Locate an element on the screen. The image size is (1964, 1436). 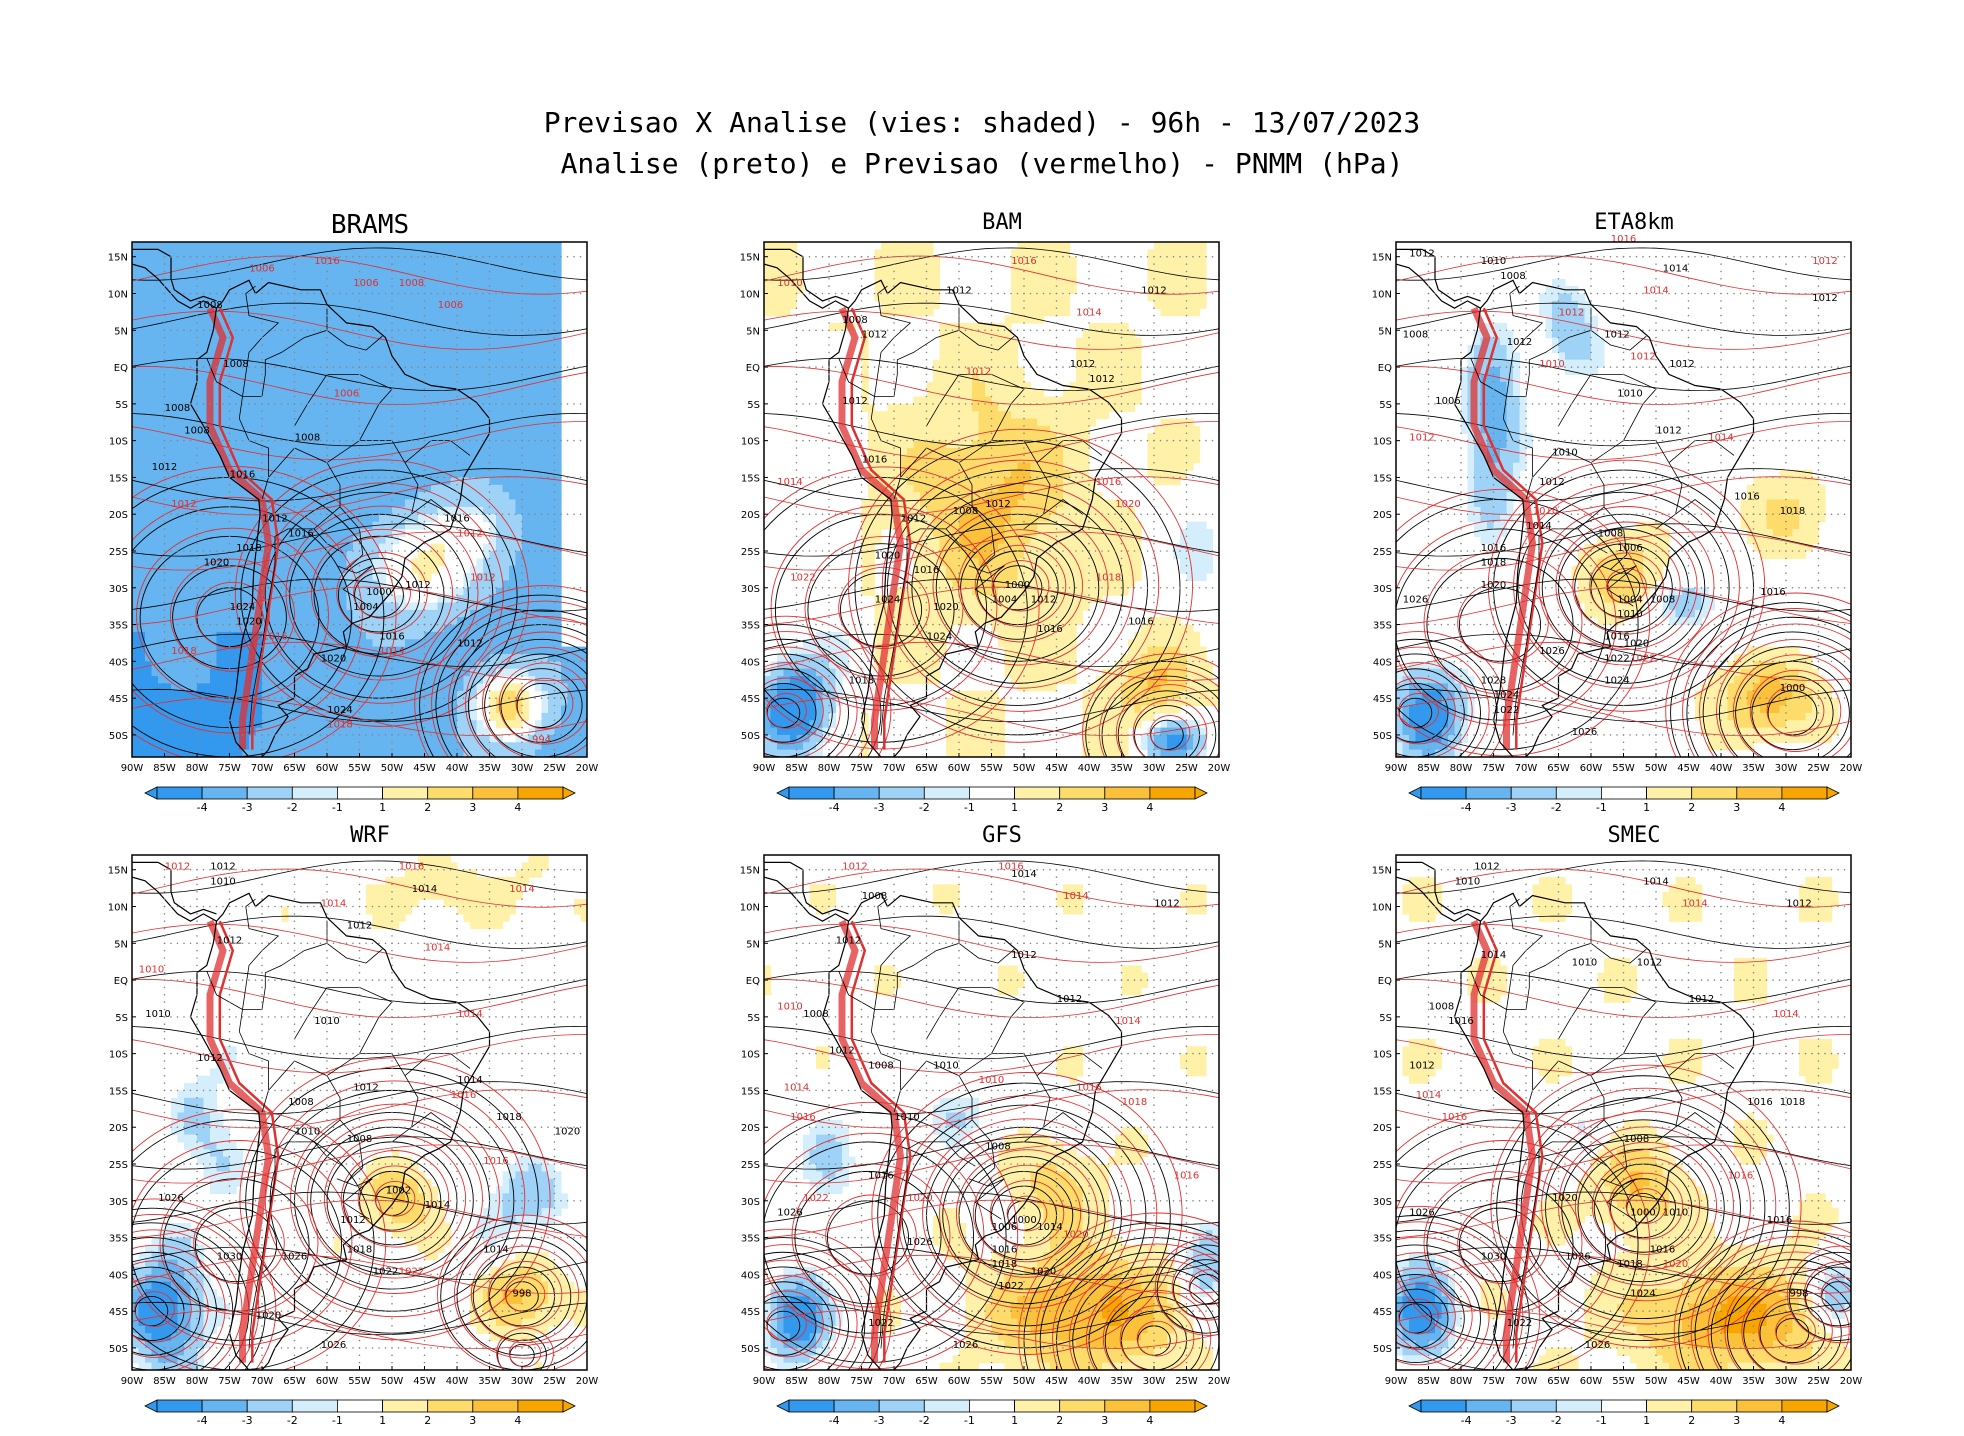
country-border is located at coordinates (986, 340).